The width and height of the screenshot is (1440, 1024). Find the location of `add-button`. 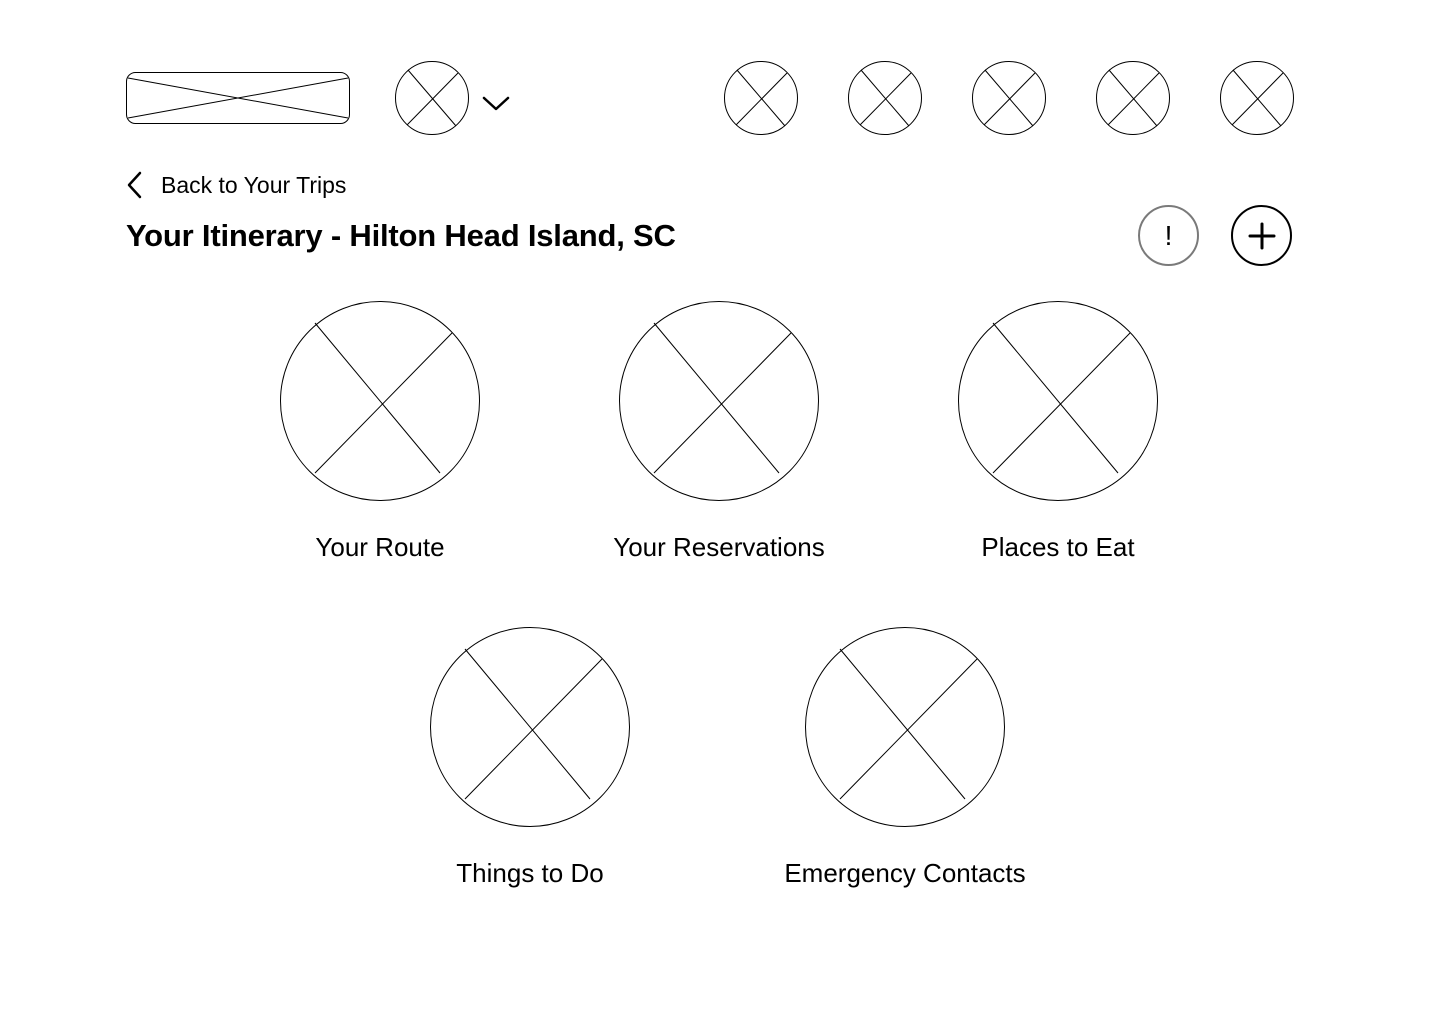

add-button is located at coordinates (1261, 235).